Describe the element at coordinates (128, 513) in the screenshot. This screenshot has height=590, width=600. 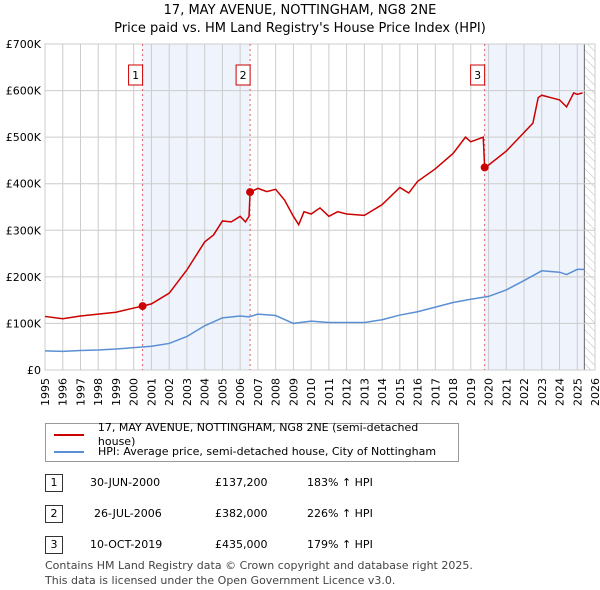
I see `sale-date: 26-JUL-2006` at that location.